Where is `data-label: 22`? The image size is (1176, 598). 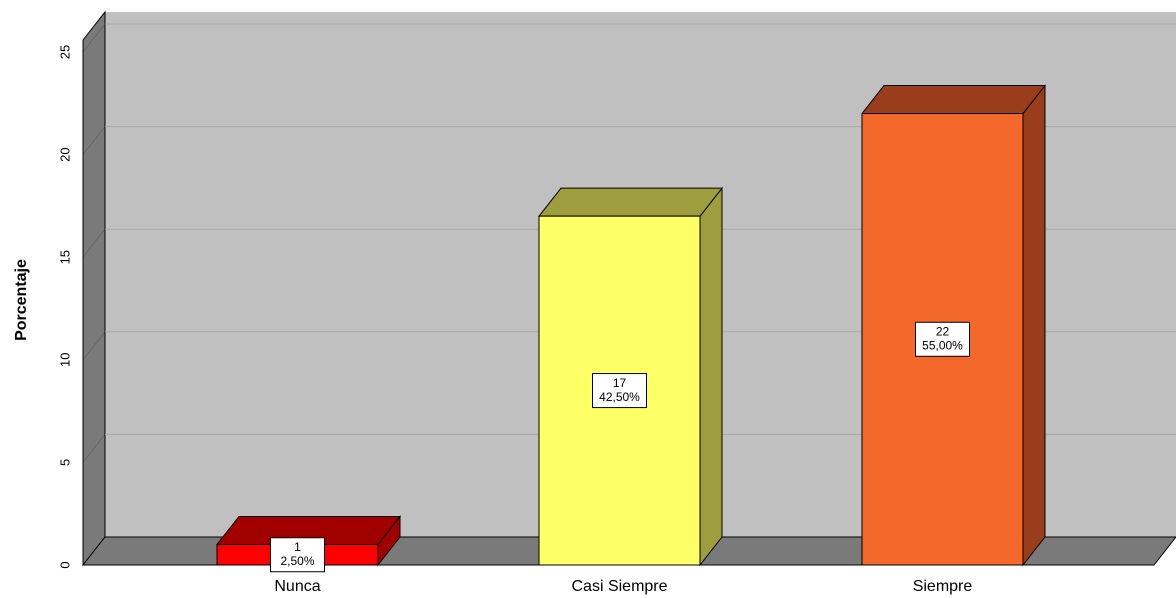 data-label: 22 is located at coordinates (943, 331).